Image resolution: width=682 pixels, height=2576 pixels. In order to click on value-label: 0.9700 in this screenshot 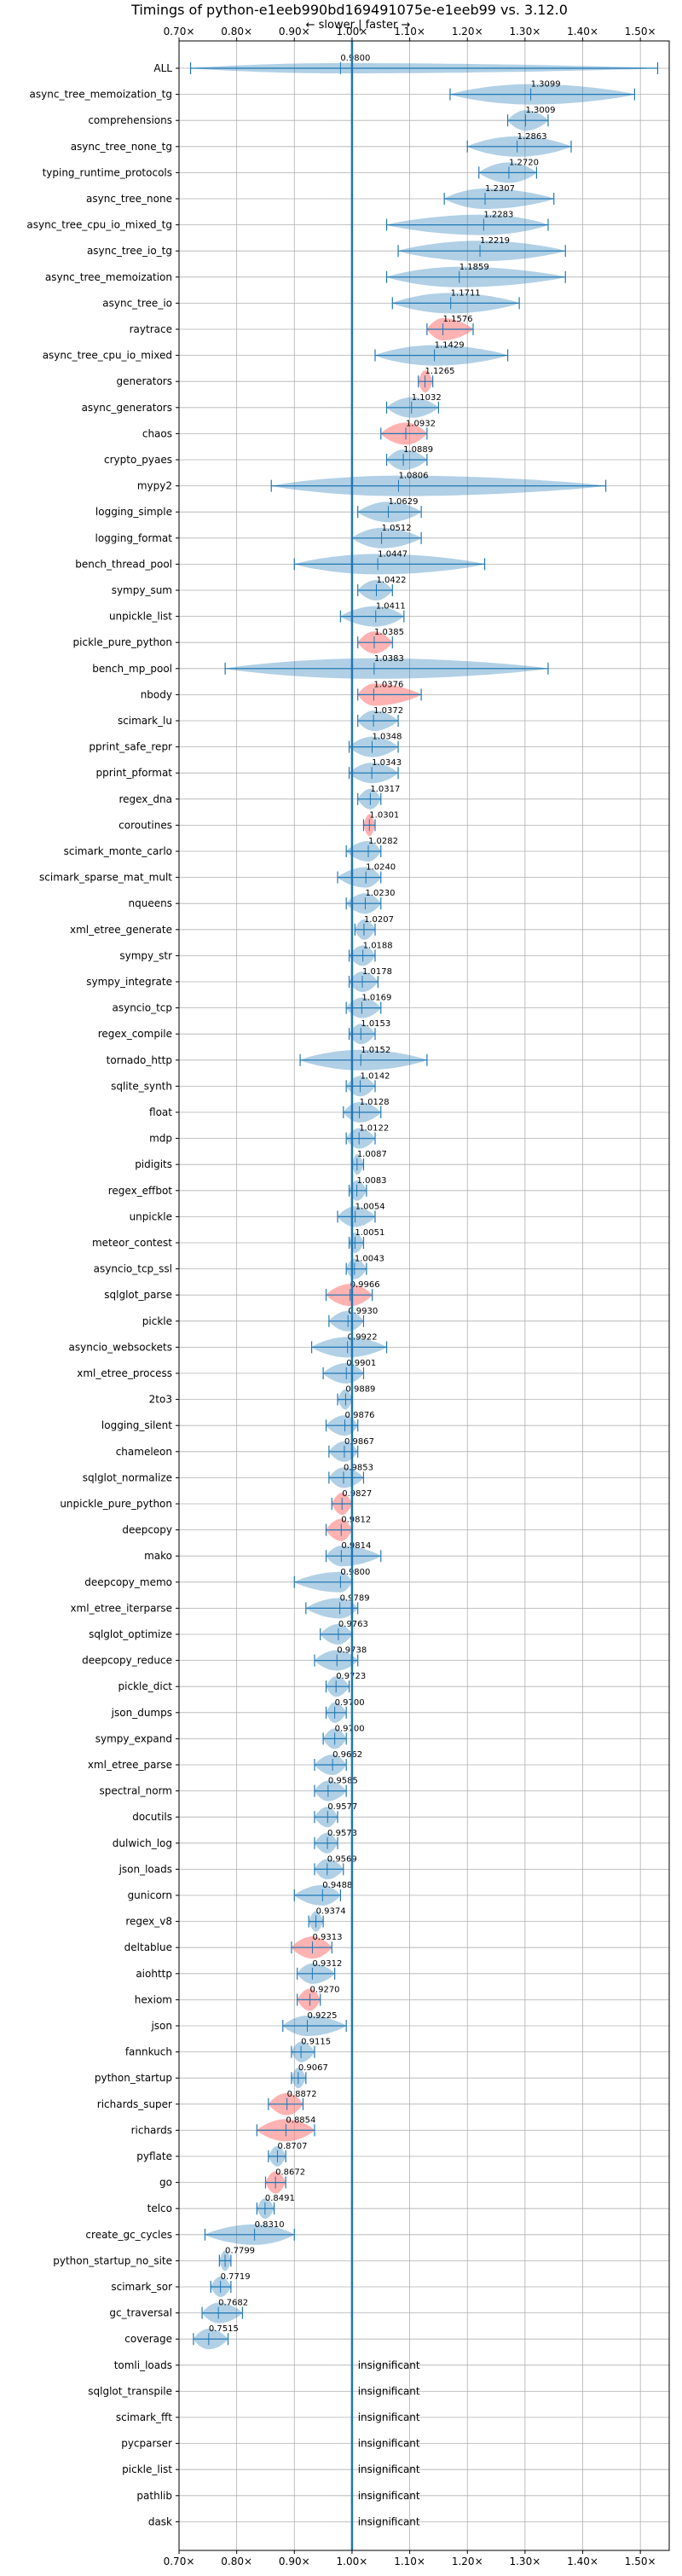, I will do `click(350, 1728)`.